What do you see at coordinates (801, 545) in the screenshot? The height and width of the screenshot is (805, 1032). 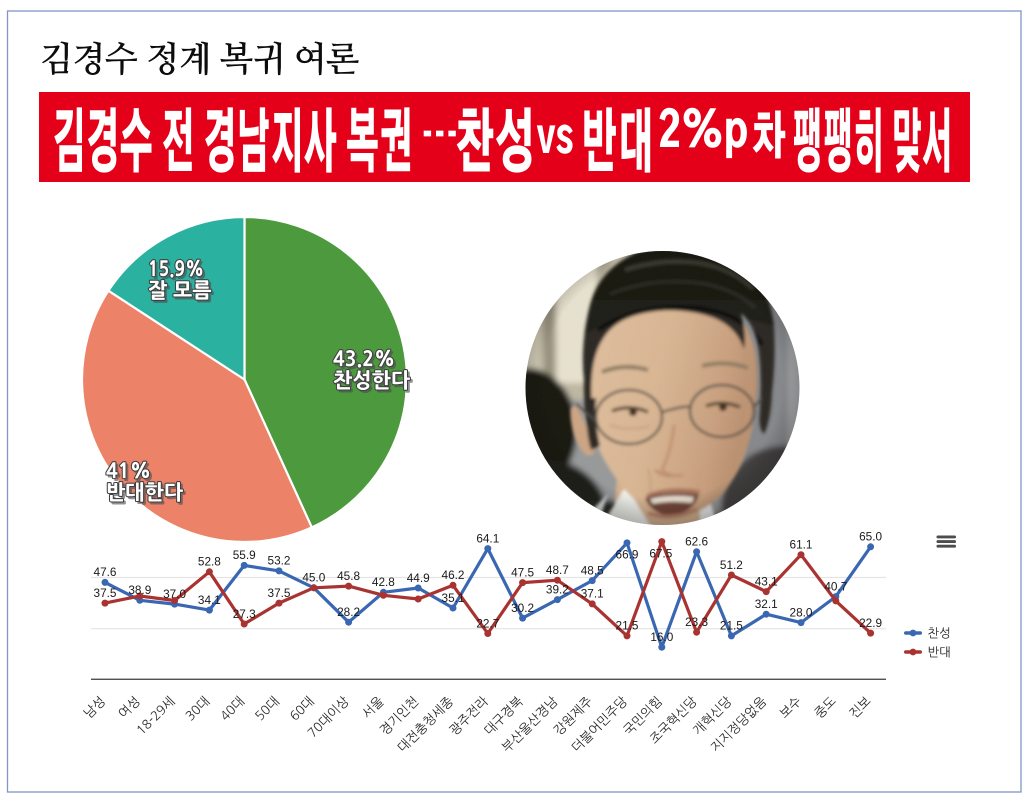 I see `svg-text: 61.1` at bounding box center [801, 545].